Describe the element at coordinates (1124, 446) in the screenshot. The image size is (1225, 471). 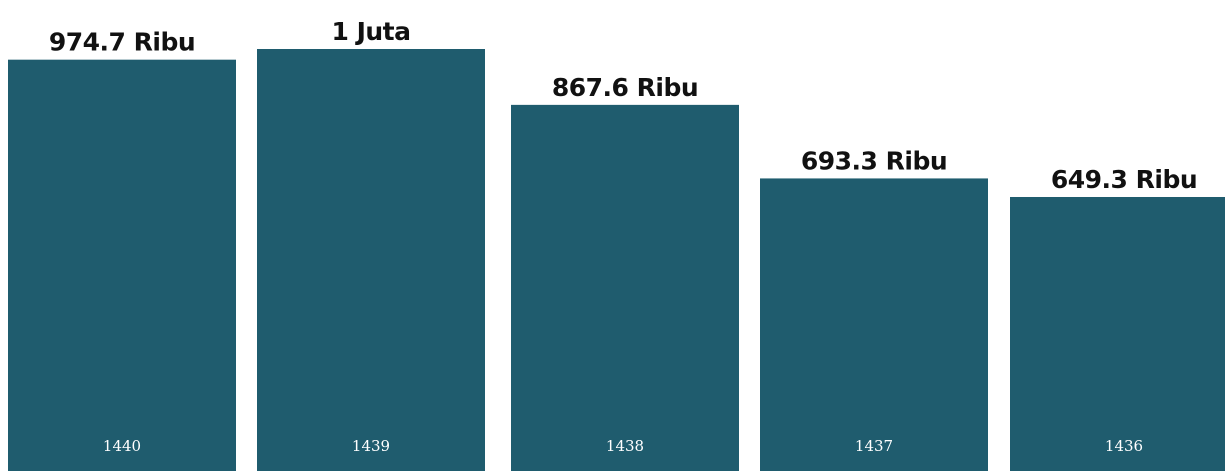
I see `category-label-1436: 1436` at that location.